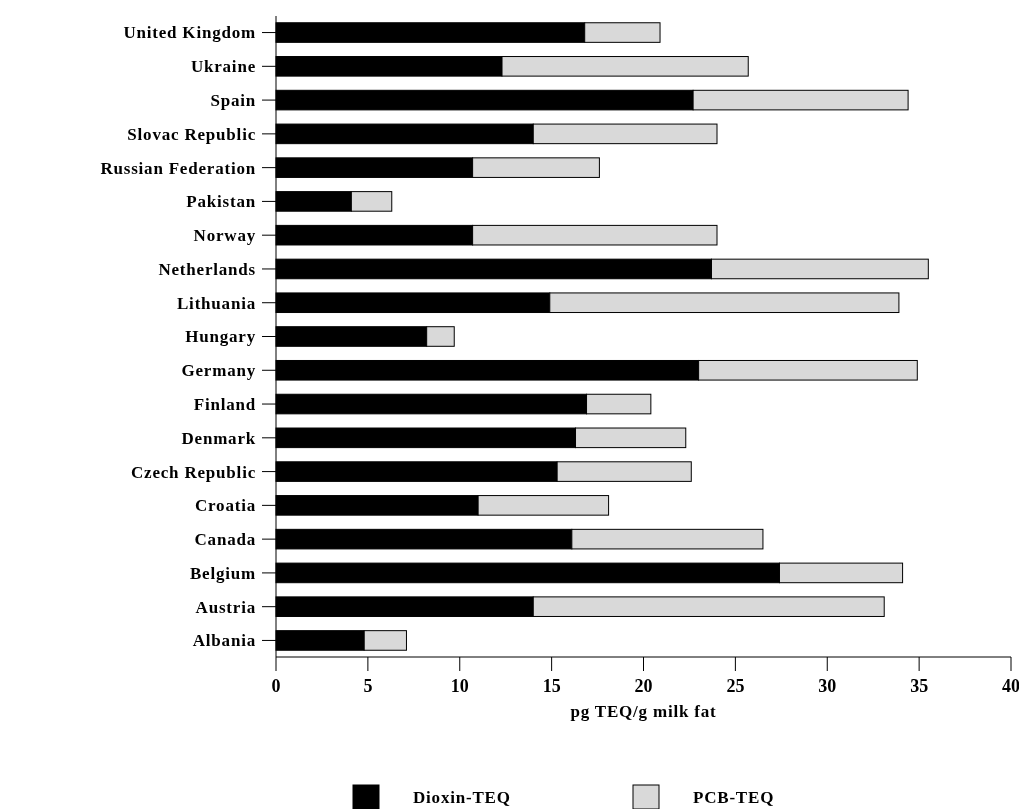  Describe the element at coordinates (827, 686) in the screenshot. I see `x-tick-label: 30` at that location.